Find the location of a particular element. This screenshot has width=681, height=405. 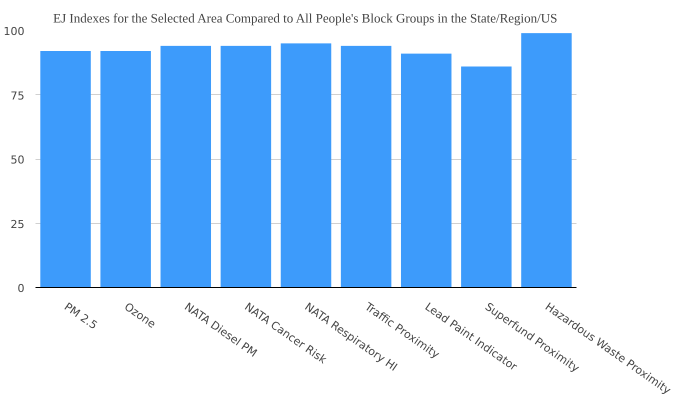

y-tick-label: 100 is located at coordinates (14, 31).